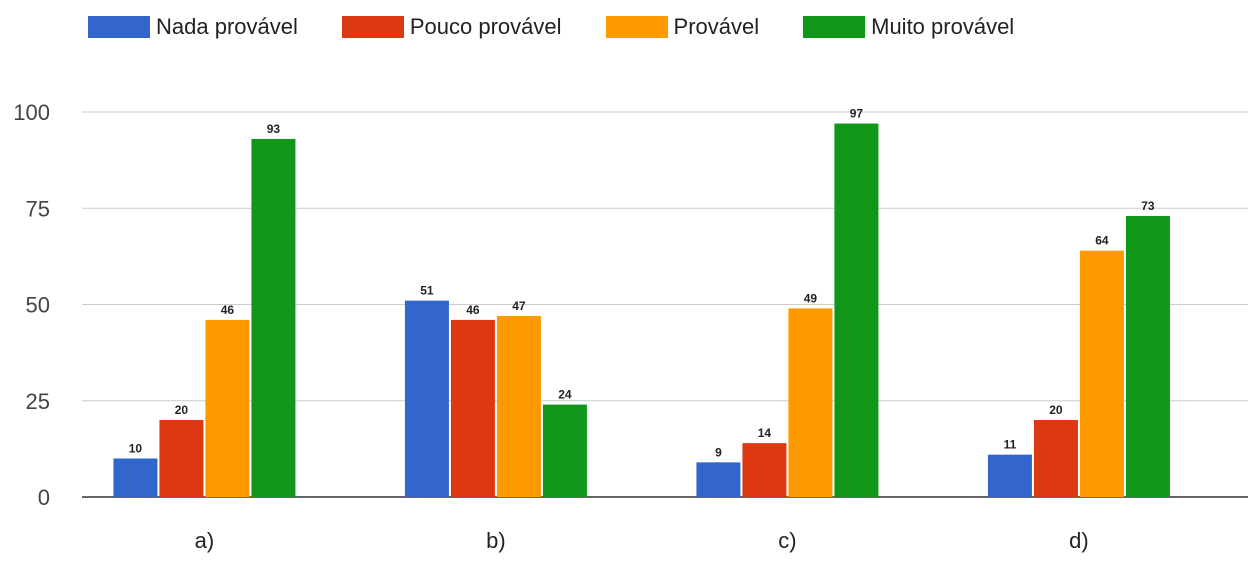 Image resolution: width=1248 pixels, height=562 pixels. What do you see at coordinates (38, 305) in the screenshot?
I see `y-tick-label: 50` at bounding box center [38, 305].